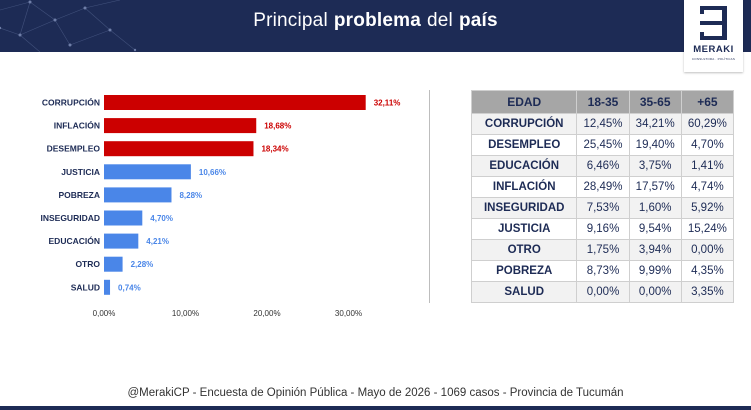 The width and height of the screenshot is (751, 410). Describe the element at coordinates (185, 313) in the screenshot. I see `x-tick-label: 10,00%` at that location.